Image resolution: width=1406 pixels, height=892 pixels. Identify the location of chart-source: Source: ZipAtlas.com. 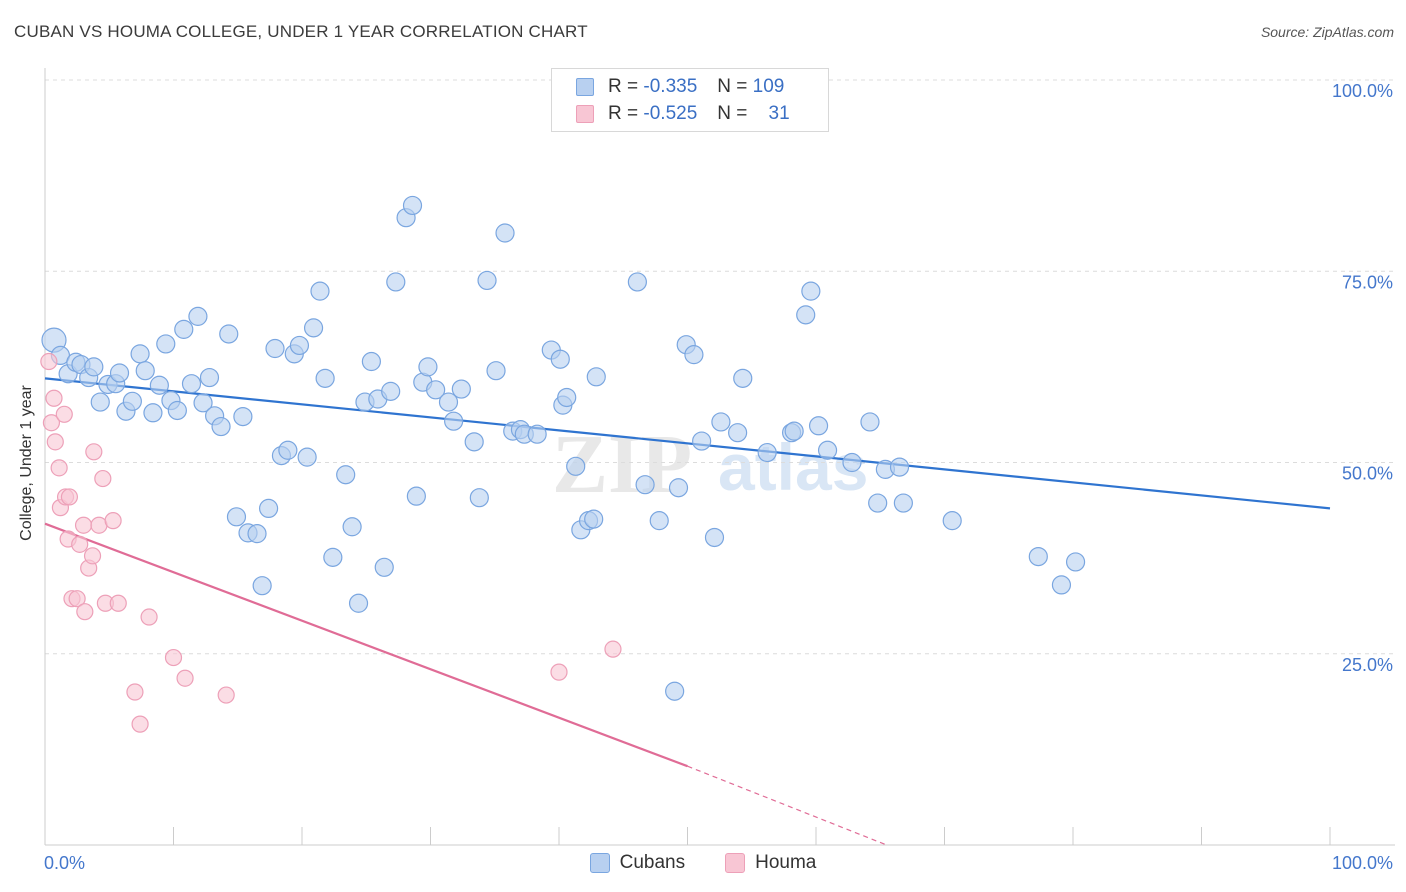
(1327, 32).